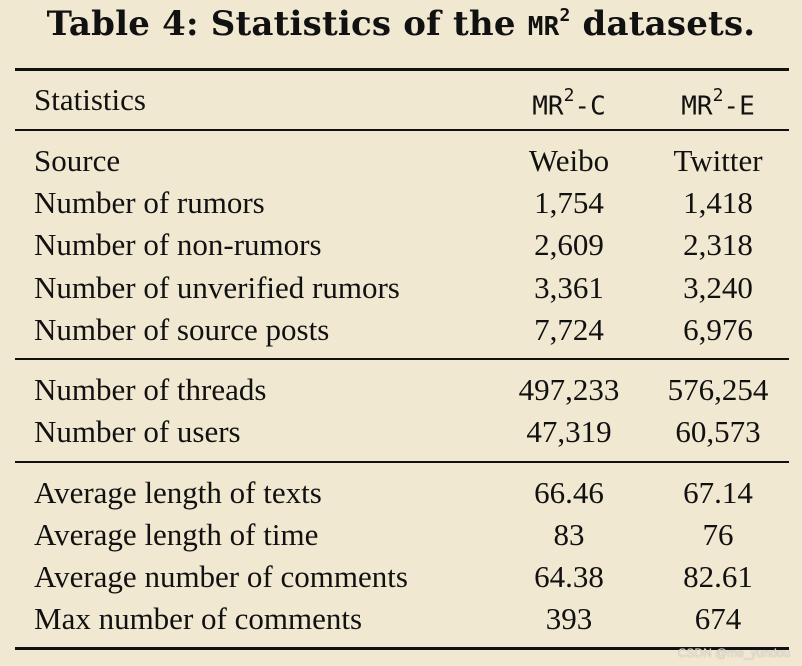 The height and width of the screenshot is (666, 802). What do you see at coordinates (718, 202) in the screenshot?
I see `row-value-e: 1,418` at bounding box center [718, 202].